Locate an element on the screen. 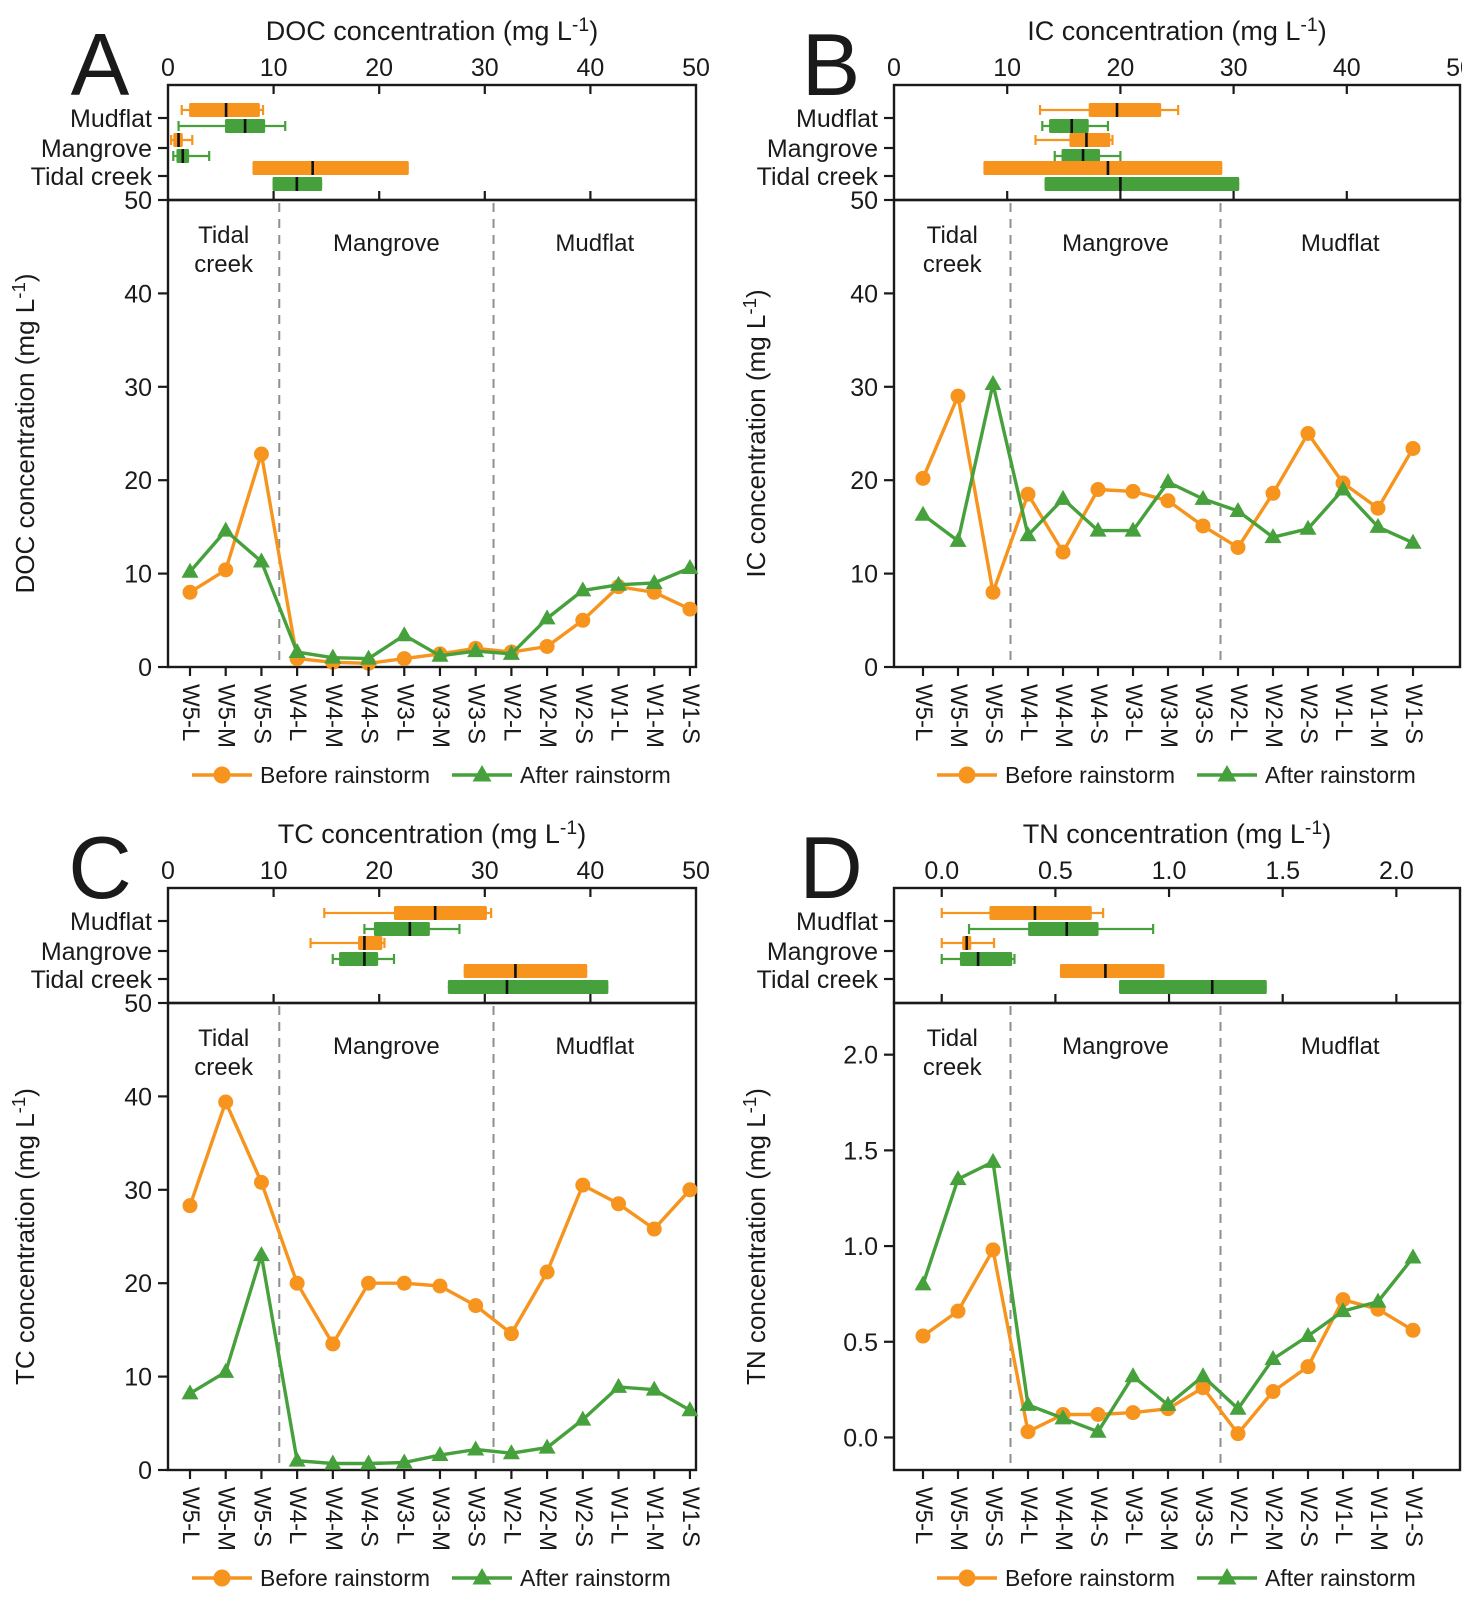 The height and width of the screenshot is (1606, 1462). x-category-label: W1-L is located at coordinates (619, 712).